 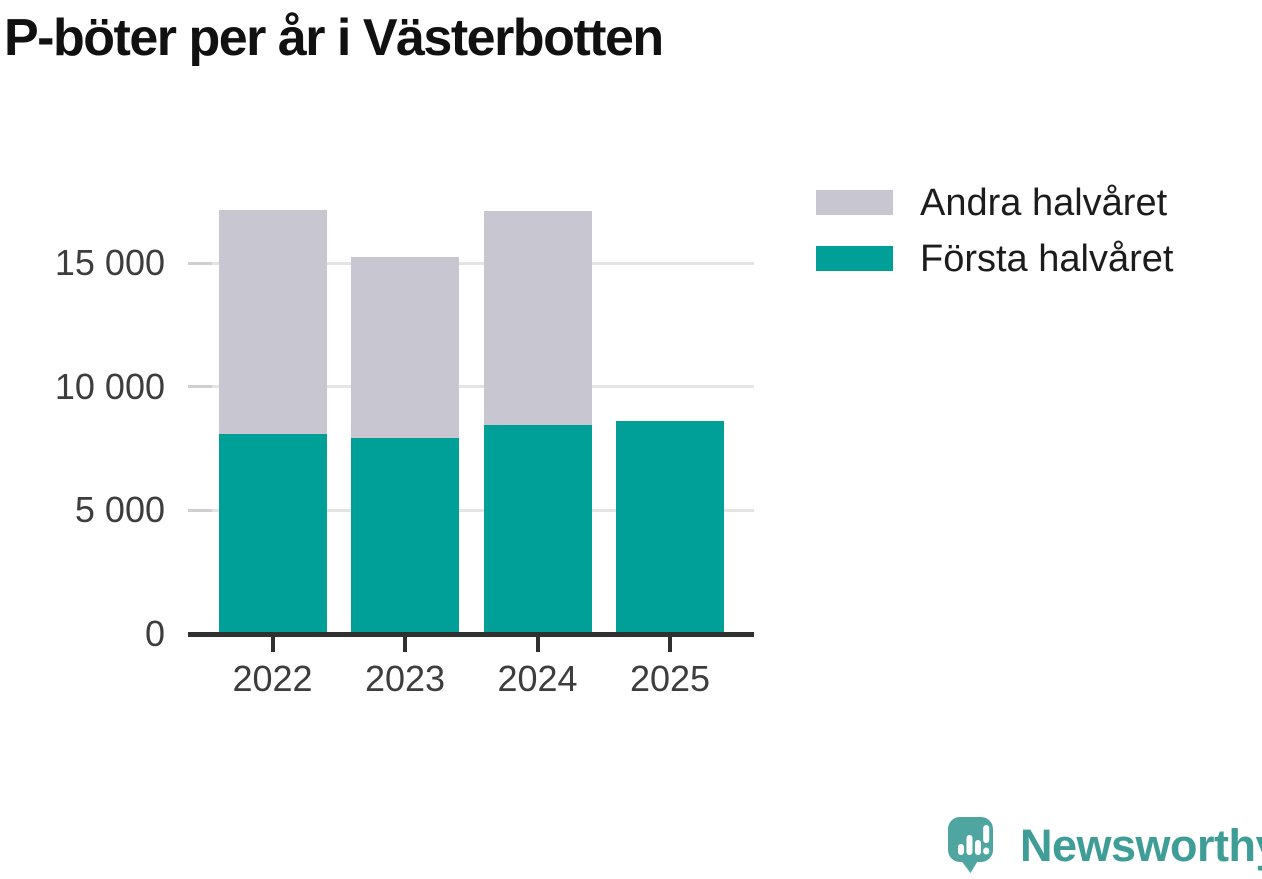 I want to click on bar-segment-2022-andra-halvåret, so click(x=272, y=322).